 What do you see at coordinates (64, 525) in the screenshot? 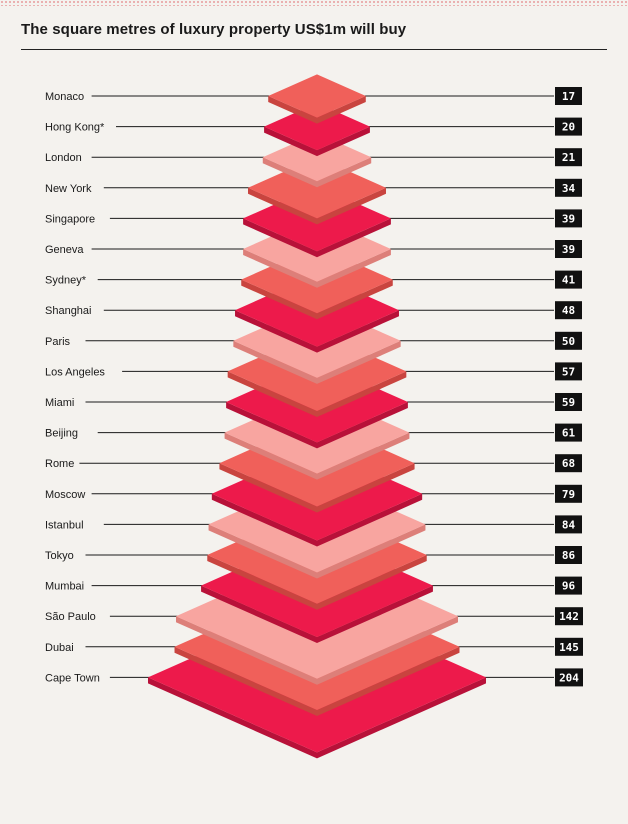
I see `city-label: Istanbul` at bounding box center [64, 525].